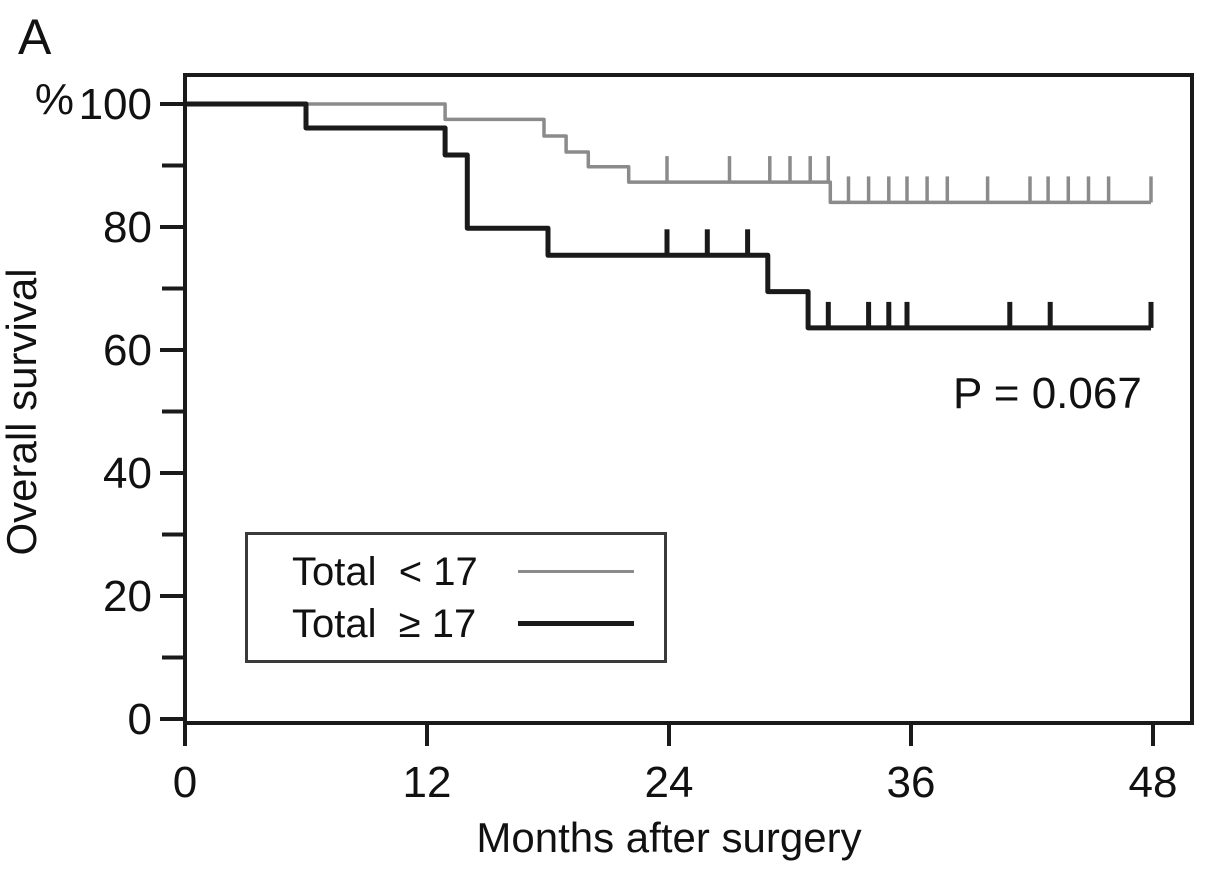 The width and height of the screenshot is (1205, 882). What do you see at coordinates (427, 782) in the screenshot?
I see `x-tick-label: 12` at bounding box center [427, 782].